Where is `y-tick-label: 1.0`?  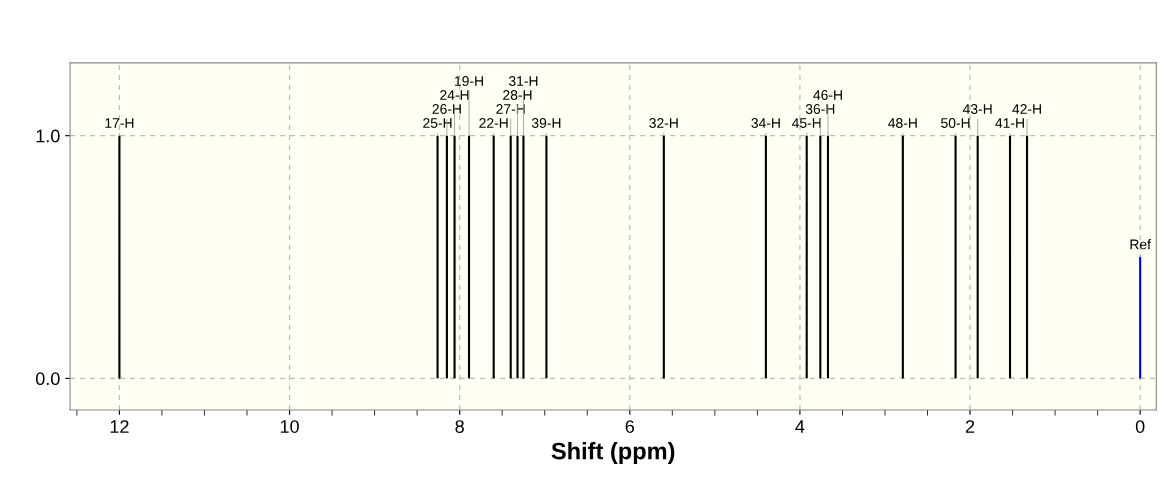
y-tick-label: 1.0 is located at coordinates (48, 136).